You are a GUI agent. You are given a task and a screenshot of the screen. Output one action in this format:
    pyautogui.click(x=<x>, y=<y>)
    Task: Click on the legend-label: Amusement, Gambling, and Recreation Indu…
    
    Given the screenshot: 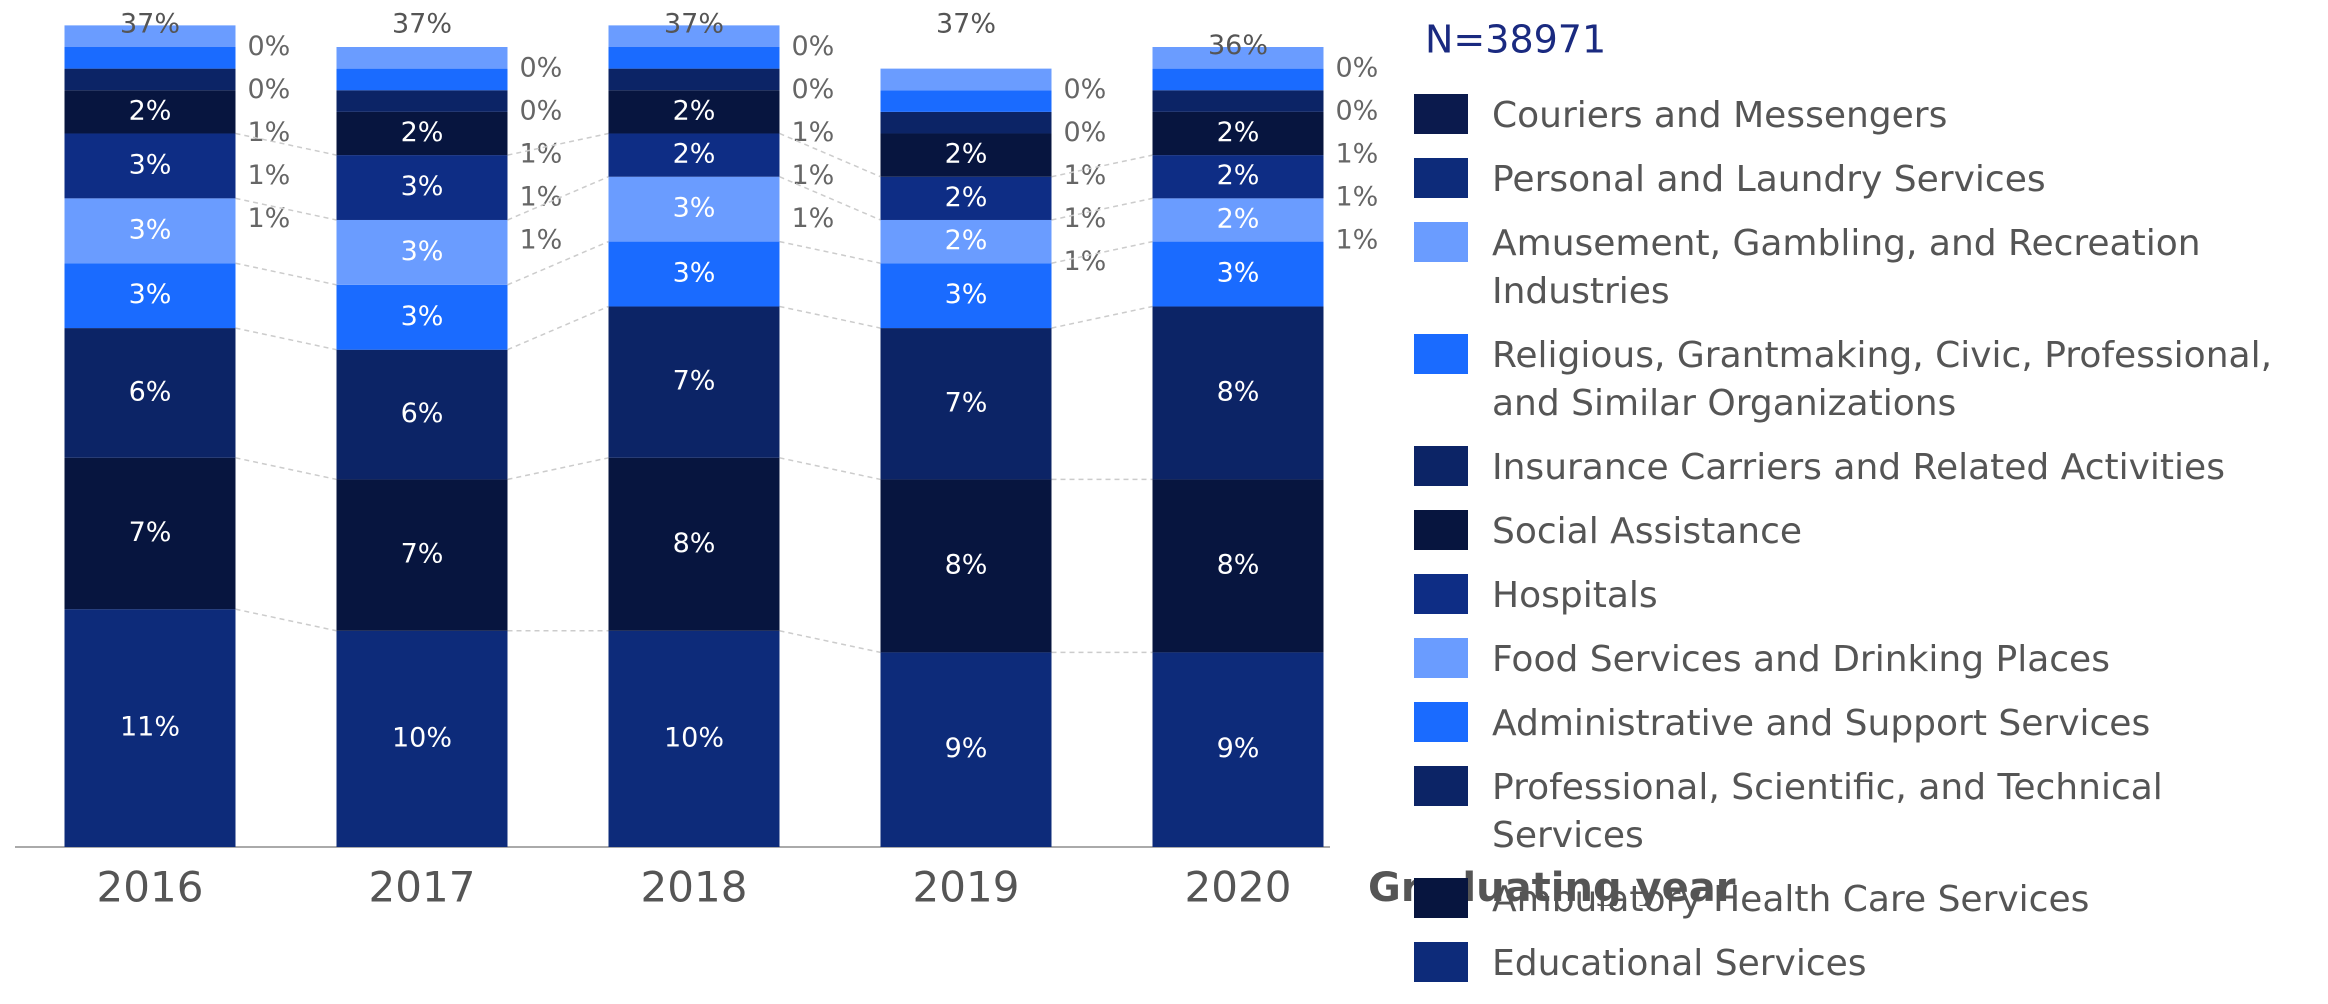 What is the action you would take?
    pyautogui.click(x=1846, y=267)
    